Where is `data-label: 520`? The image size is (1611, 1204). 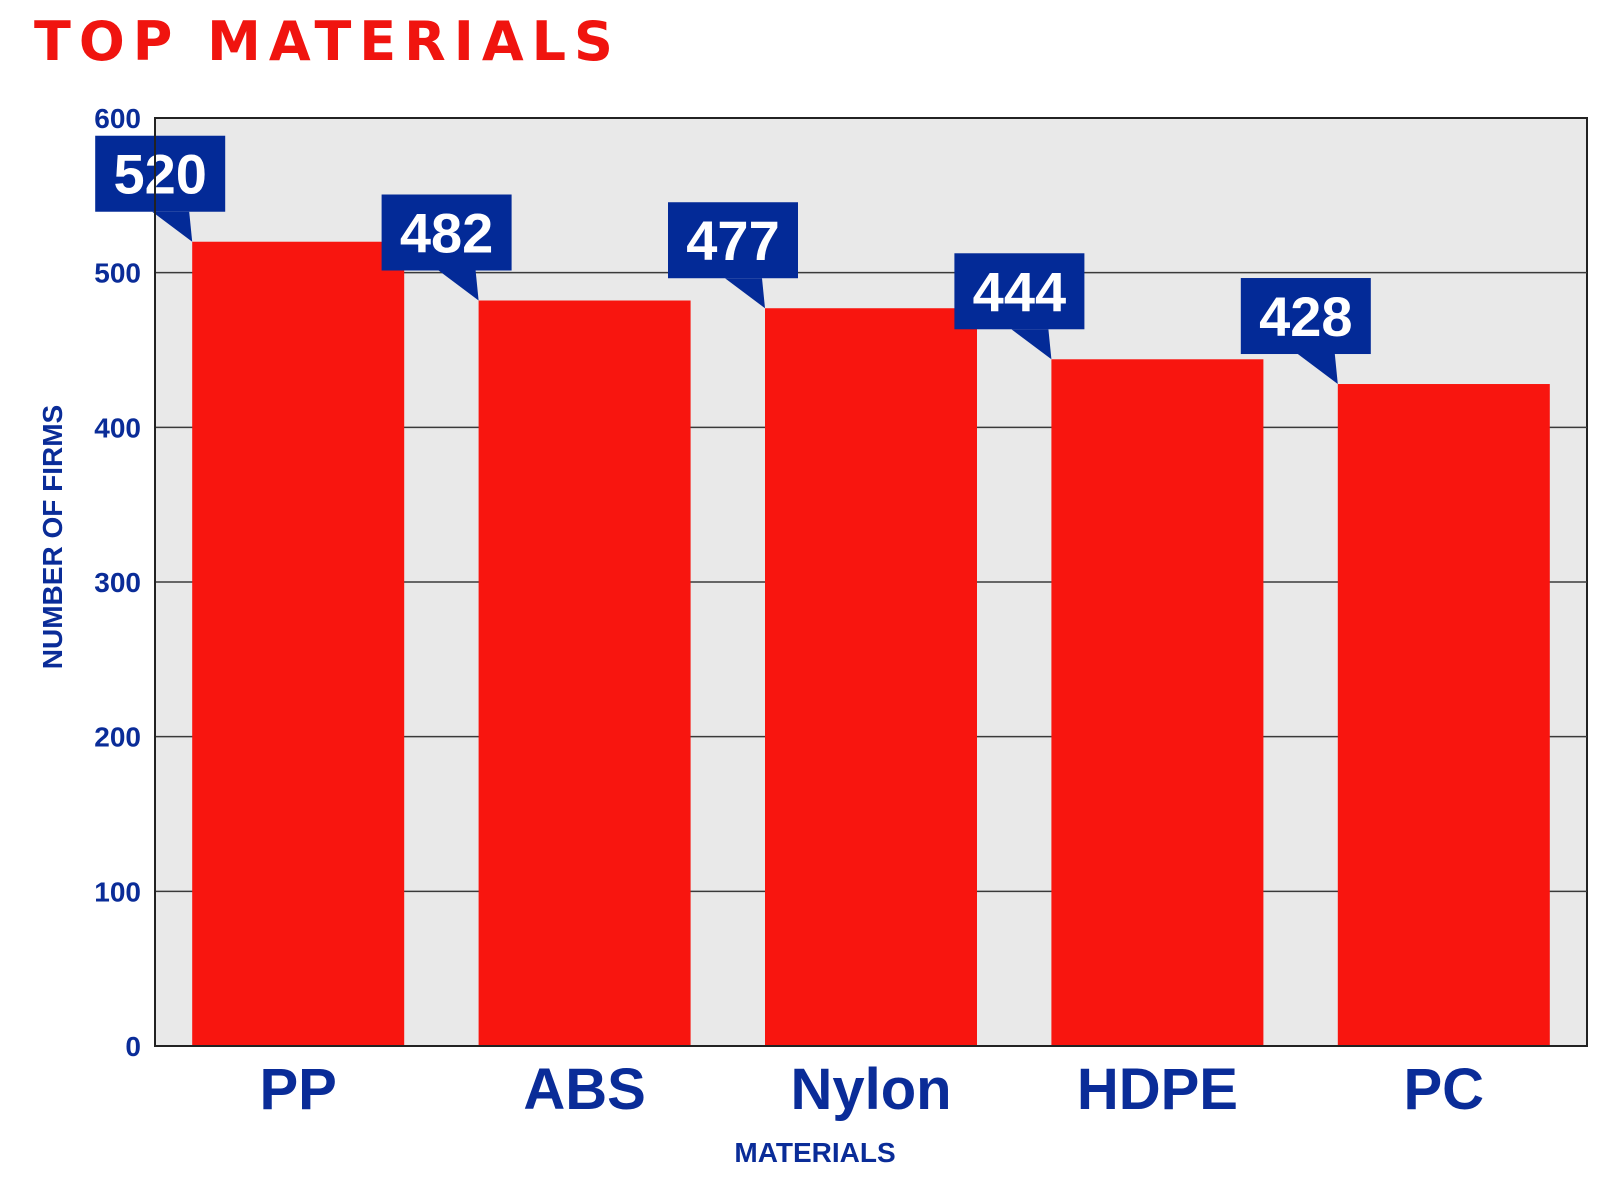
data-label: 520 is located at coordinates (159, 174).